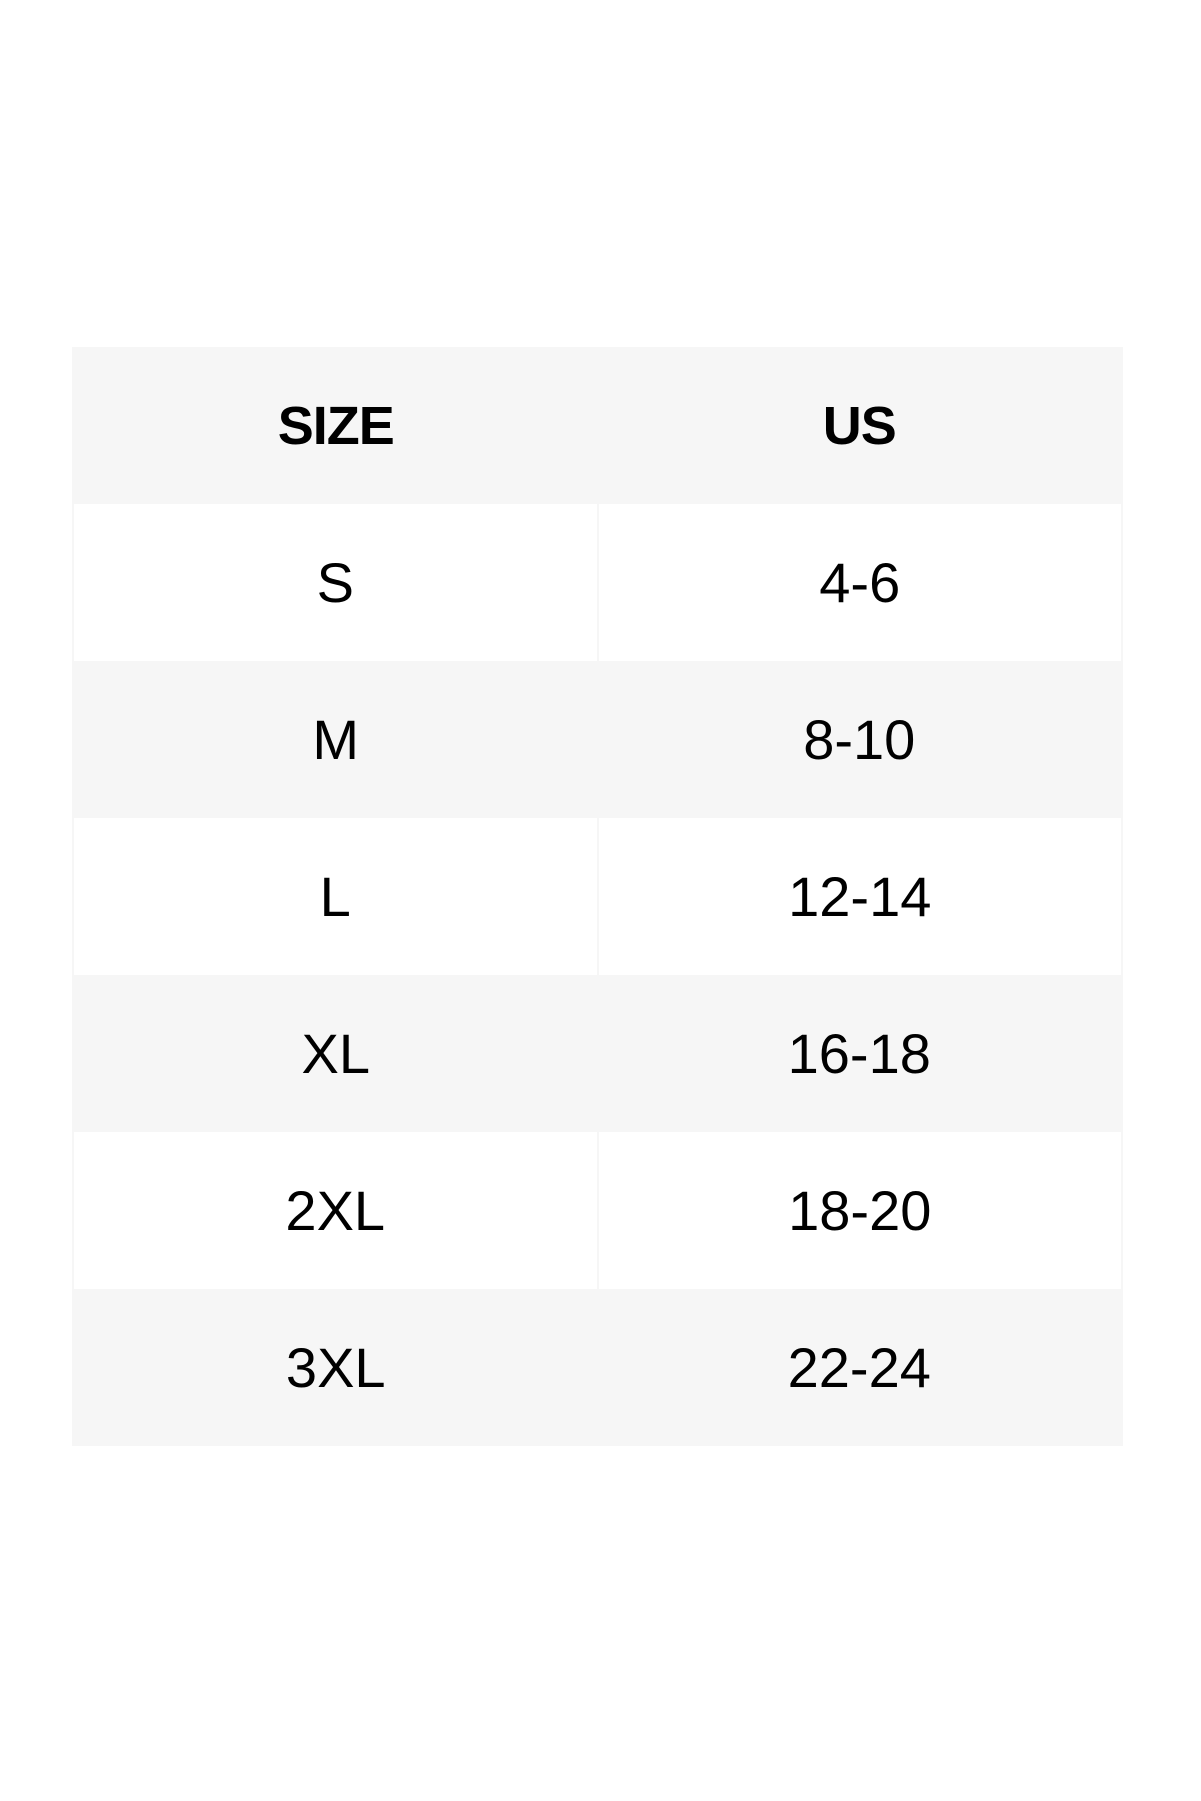 The width and height of the screenshot is (1201, 1801). I want to click on table-cell: 12-14, so click(859, 896).